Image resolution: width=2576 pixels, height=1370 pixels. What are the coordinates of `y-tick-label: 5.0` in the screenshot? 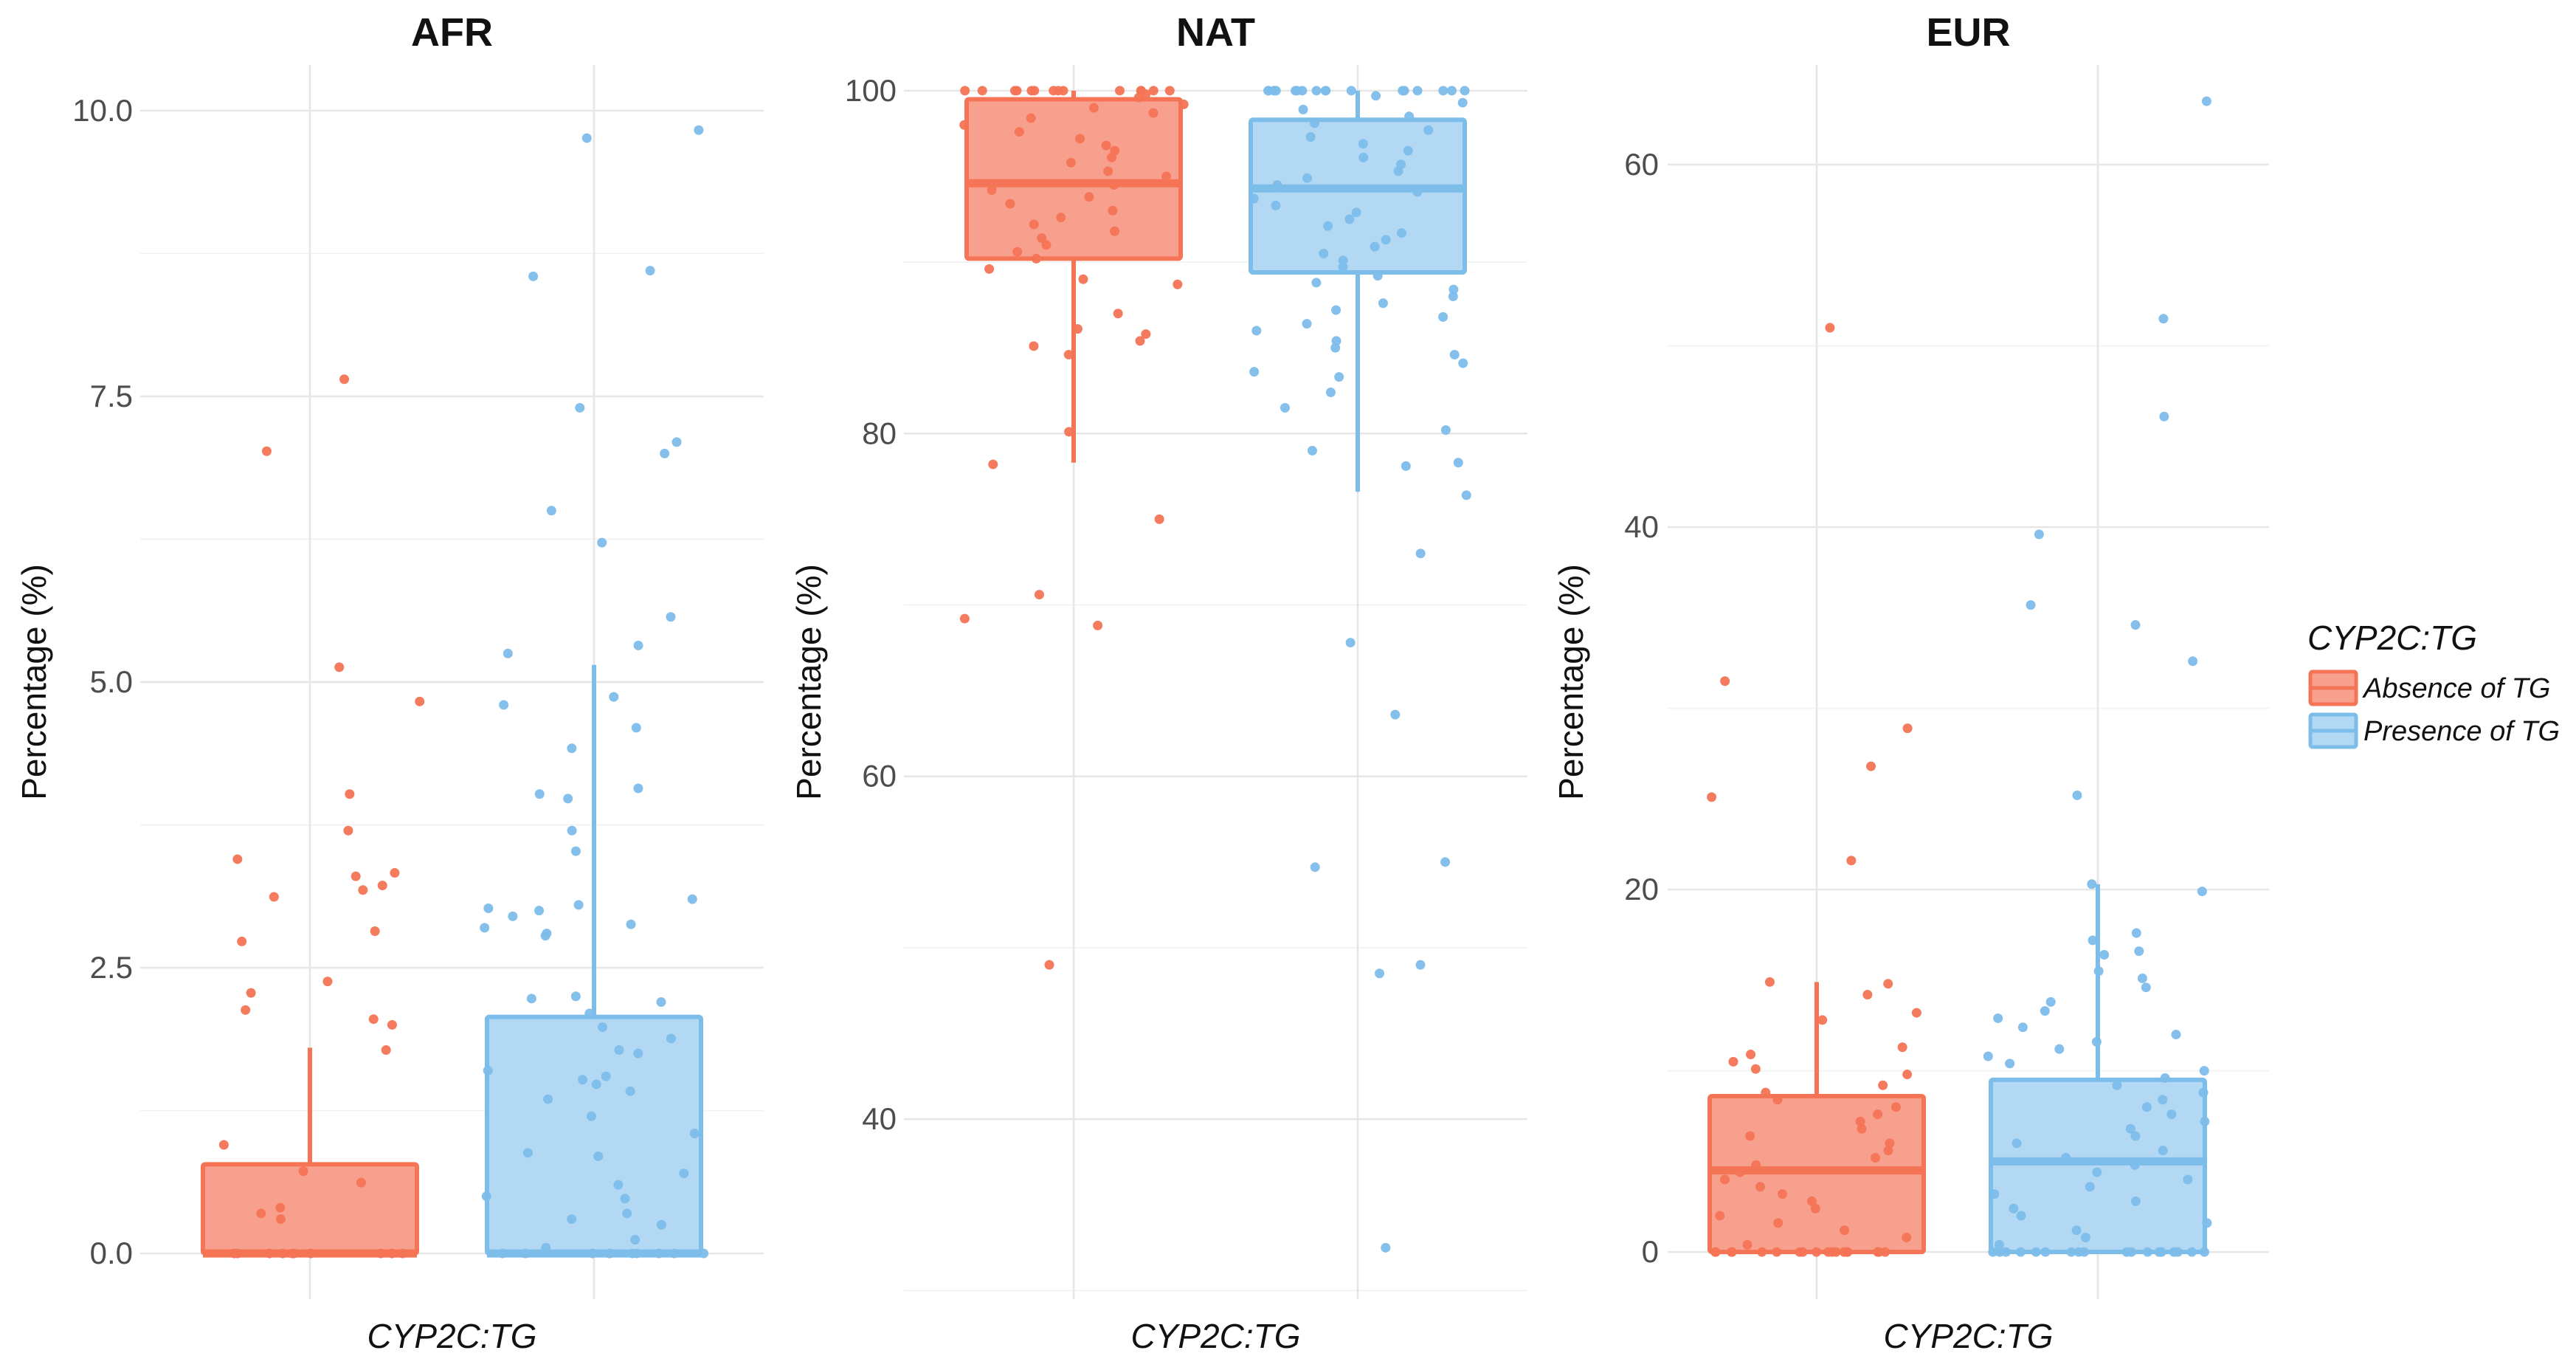 It's located at (111, 681).